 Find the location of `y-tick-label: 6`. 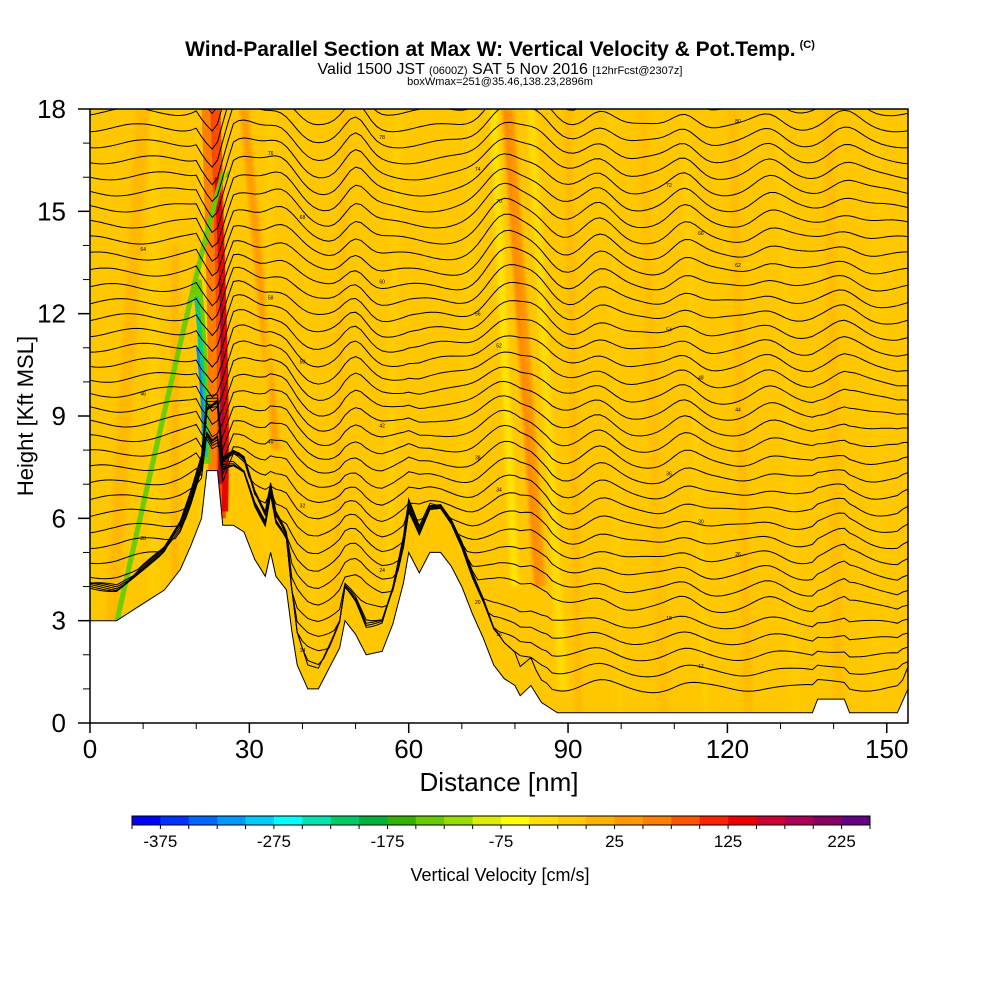

y-tick-label: 6 is located at coordinates (59, 518).